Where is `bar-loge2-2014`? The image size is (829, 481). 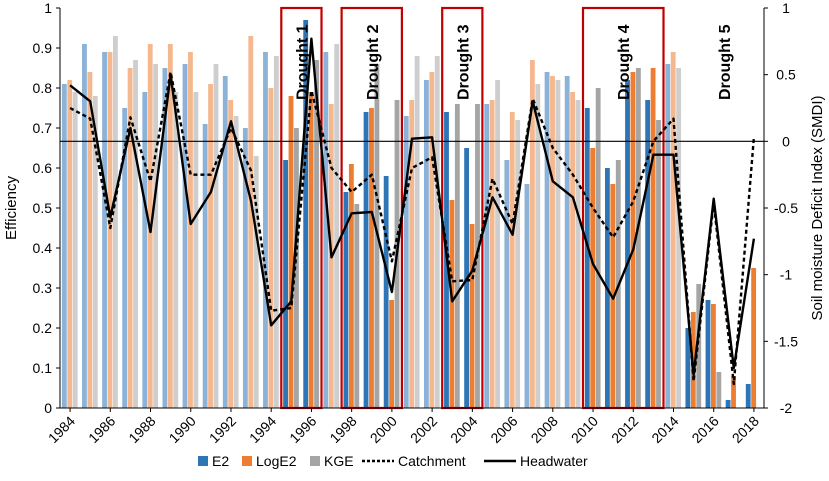 bar-loge2-2014 is located at coordinates (673, 230).